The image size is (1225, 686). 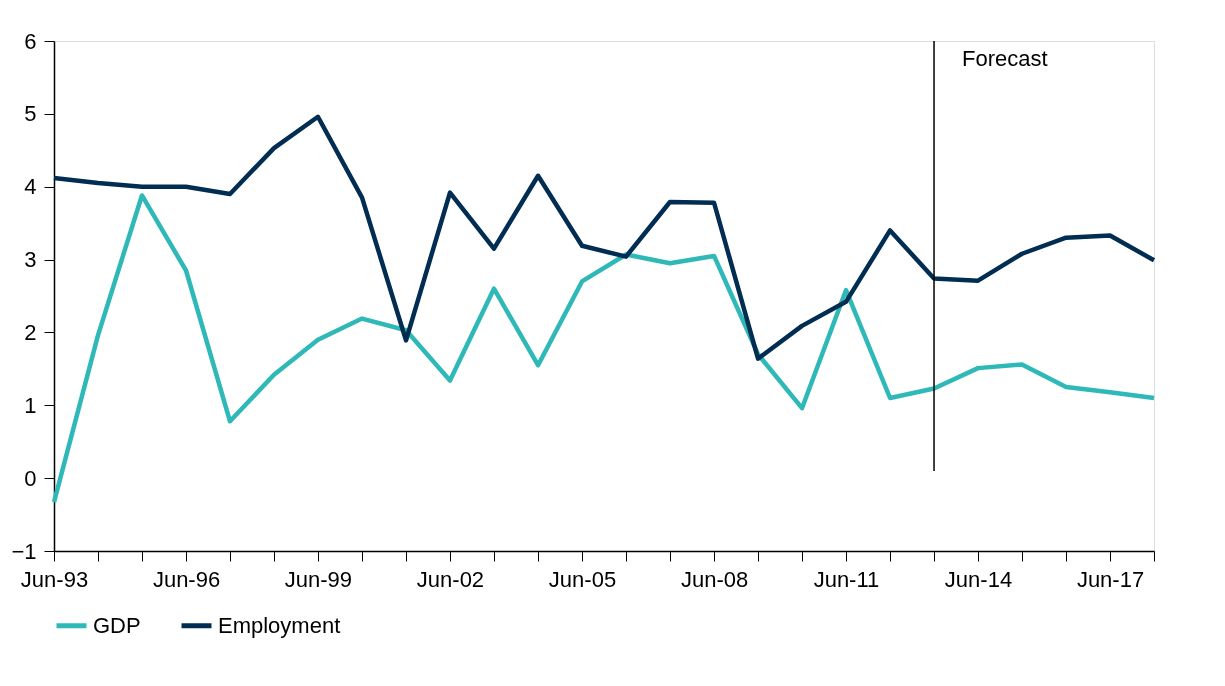 I want to click on x-tick-label: Jun-05, so click(x=582, y=579).